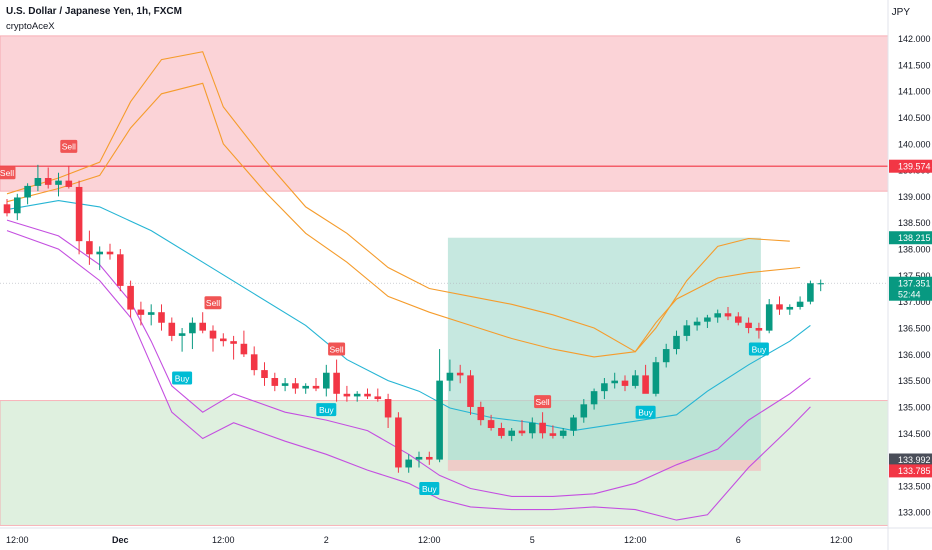 This screenshot has width=932, height=550. I want to click on time-tick: 5, so click(532, 540).